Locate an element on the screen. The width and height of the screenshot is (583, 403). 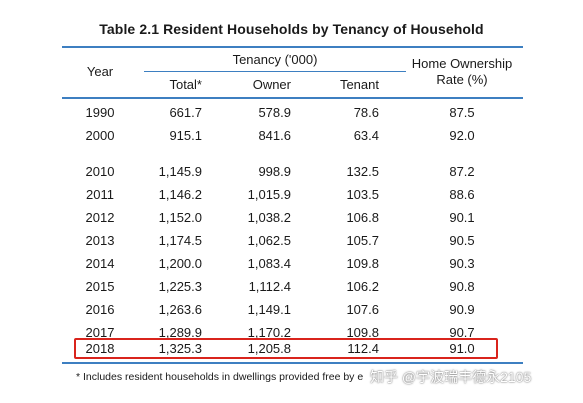
cell-rate: 90.7 is located at coordinates (462, 332).